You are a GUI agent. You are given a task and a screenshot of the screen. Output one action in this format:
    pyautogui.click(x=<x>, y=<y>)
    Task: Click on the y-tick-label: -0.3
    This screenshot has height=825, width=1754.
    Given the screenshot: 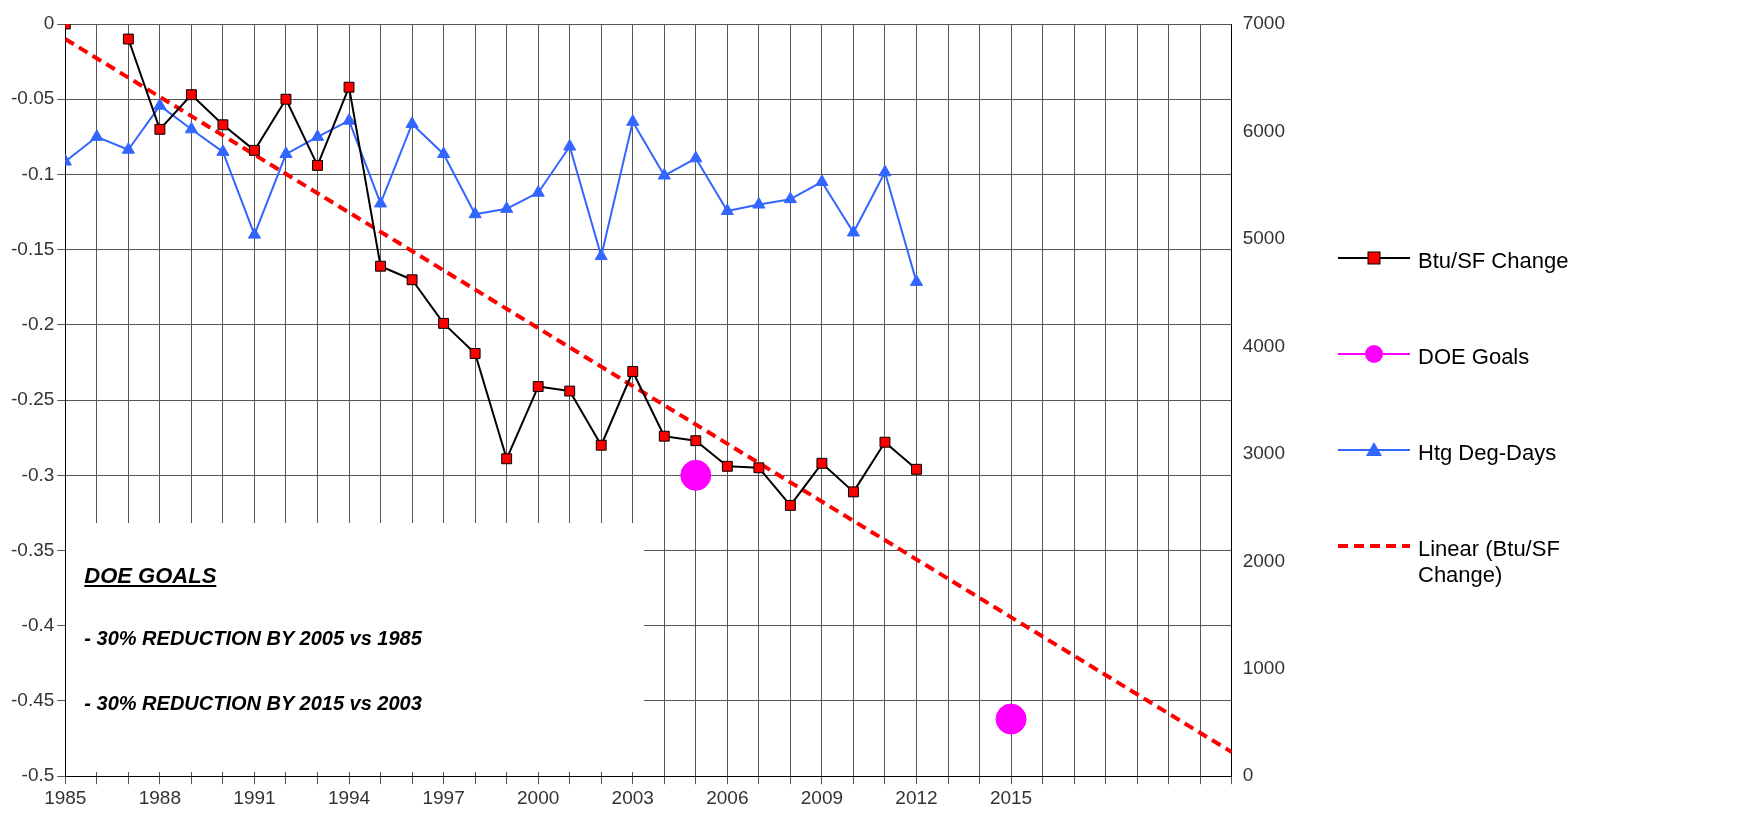 What is the action you would take?
    pyautogui.click(x=38, y=474)
    